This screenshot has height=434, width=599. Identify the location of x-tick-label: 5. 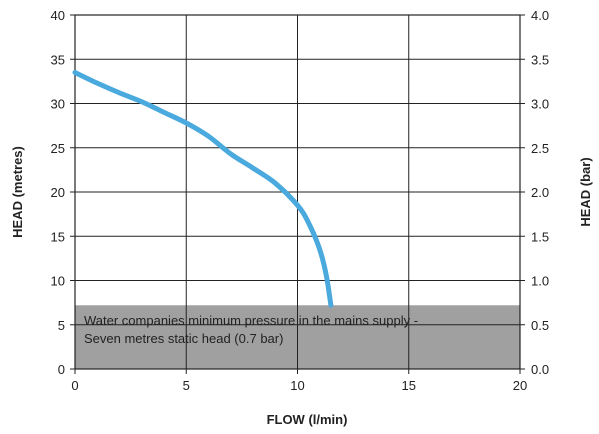
(186, 385).